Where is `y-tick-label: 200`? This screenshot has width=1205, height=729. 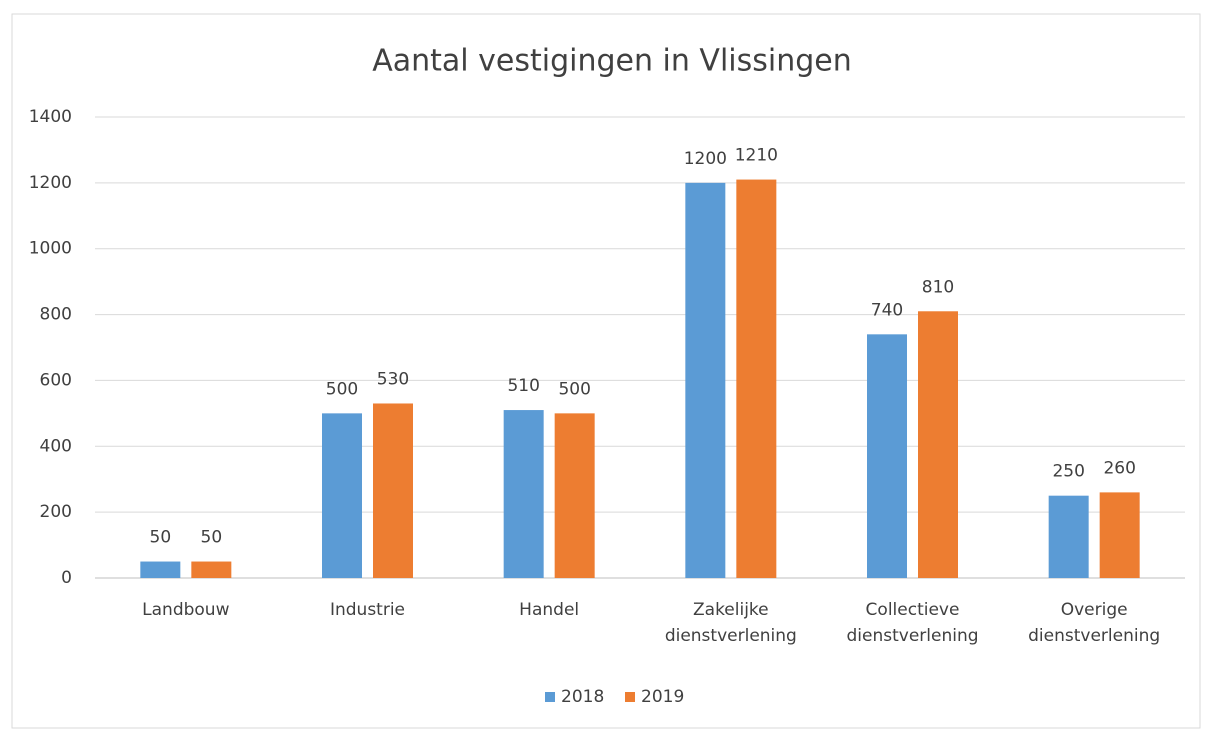 y-tick-label: 200 is located at coordinates (56, 512).